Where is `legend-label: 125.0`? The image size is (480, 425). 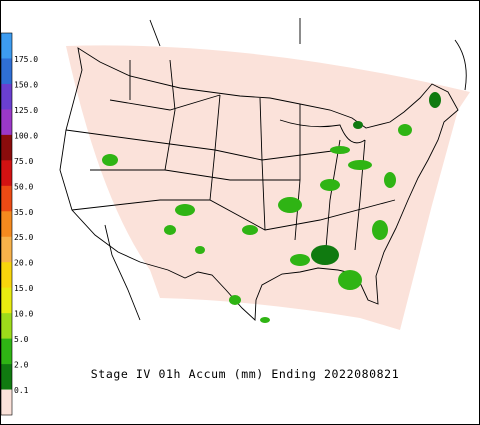
legend-label: 125.0 is located at coordinates (26, 110).